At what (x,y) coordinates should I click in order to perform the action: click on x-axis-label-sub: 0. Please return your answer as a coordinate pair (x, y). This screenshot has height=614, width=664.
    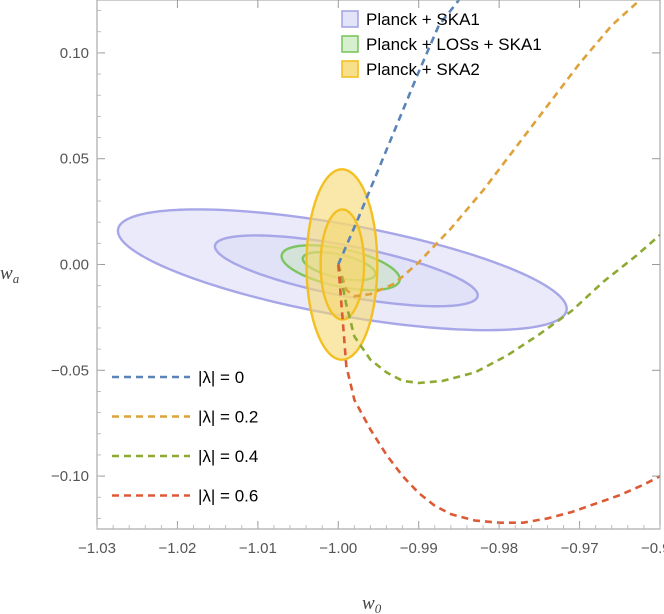
    Looking at the image, I should click on (378, 607).